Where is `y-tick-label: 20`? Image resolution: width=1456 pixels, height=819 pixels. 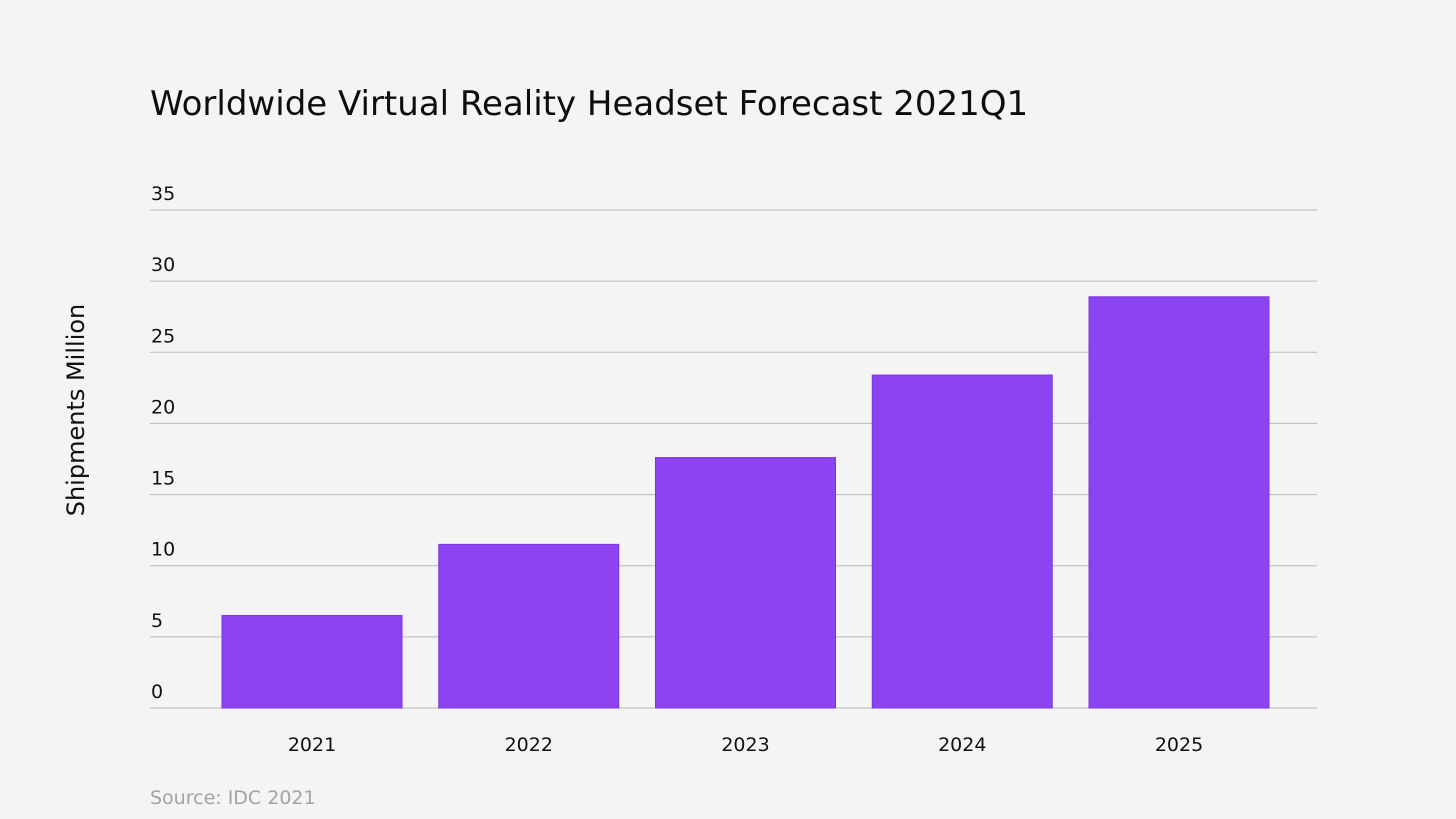
y-tick-label: 20 is located at coordinates (163, 407).